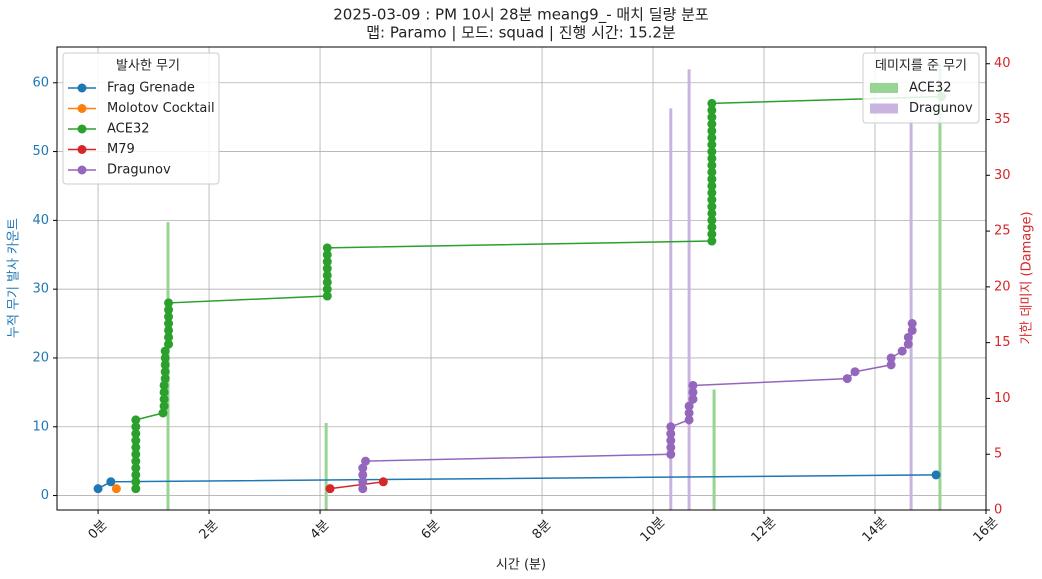 The width and height of the screenshot is (1042, 579). Describe the element at coordinates (998, 510) in the screenshot. I see `y2-tick-label: 0` at that location.